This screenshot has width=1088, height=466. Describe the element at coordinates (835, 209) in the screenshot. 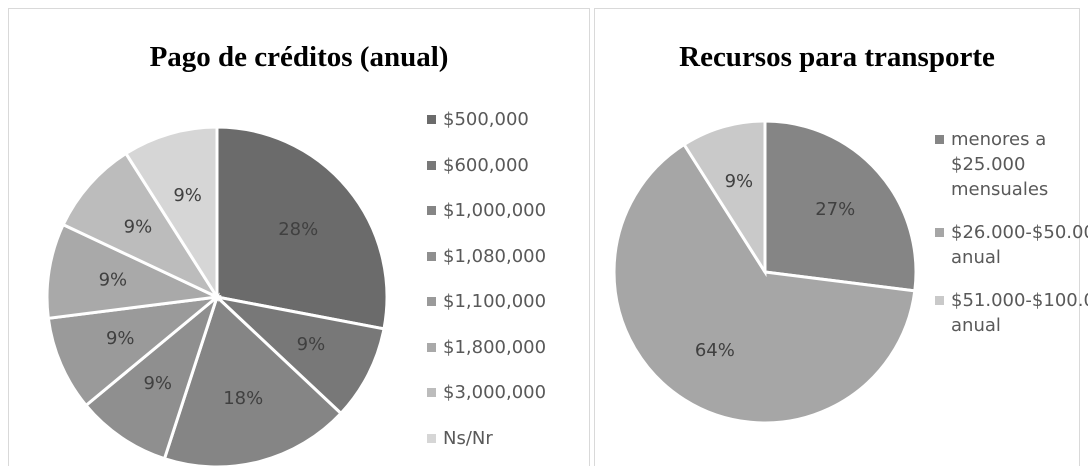

I see `slice-label: 27%` at that location.